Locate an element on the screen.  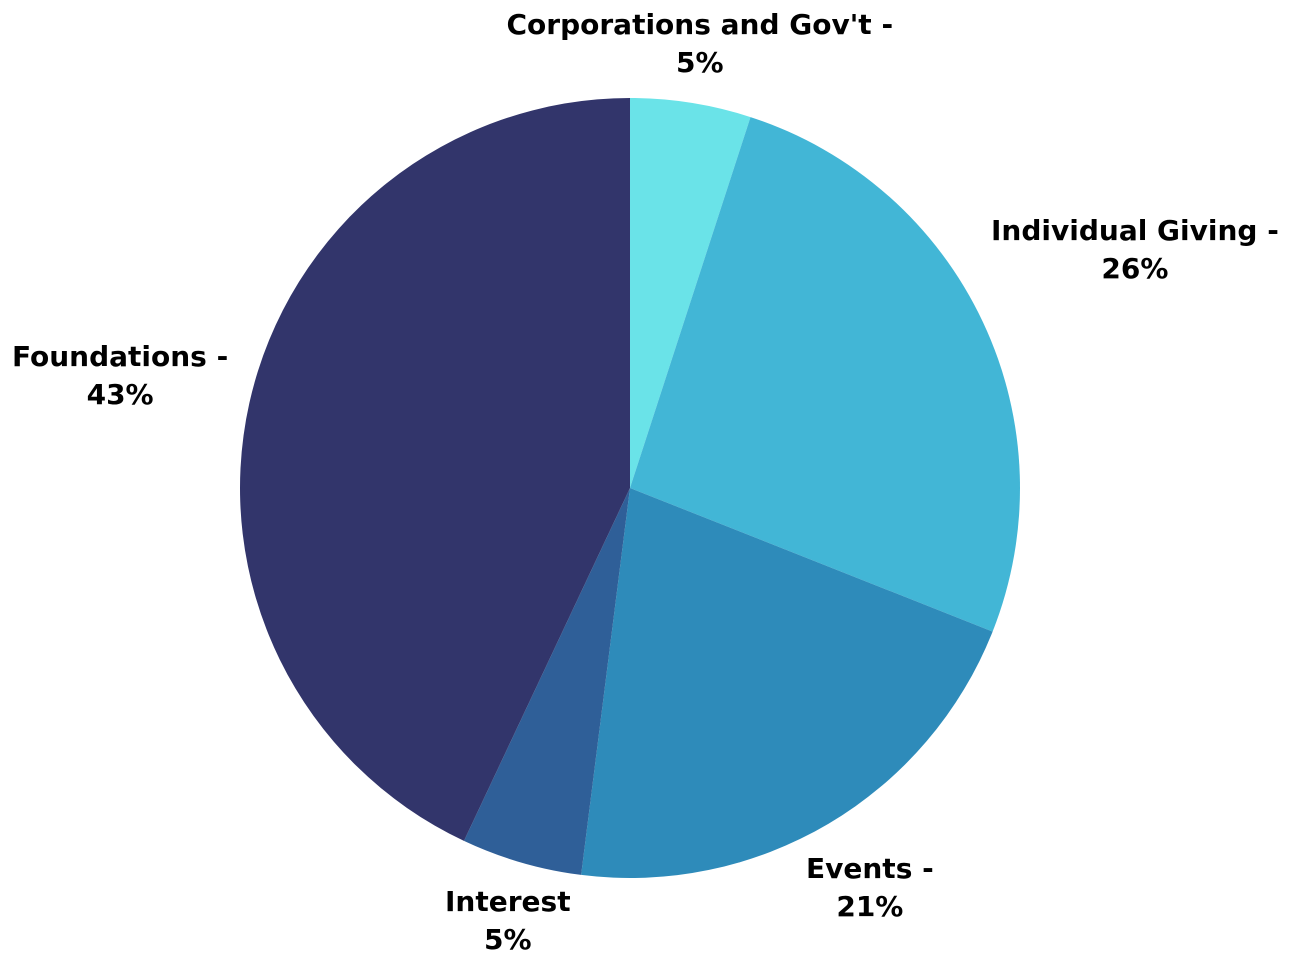
label-foundations: Foundations - 43% is located at coordinates (120, 376).